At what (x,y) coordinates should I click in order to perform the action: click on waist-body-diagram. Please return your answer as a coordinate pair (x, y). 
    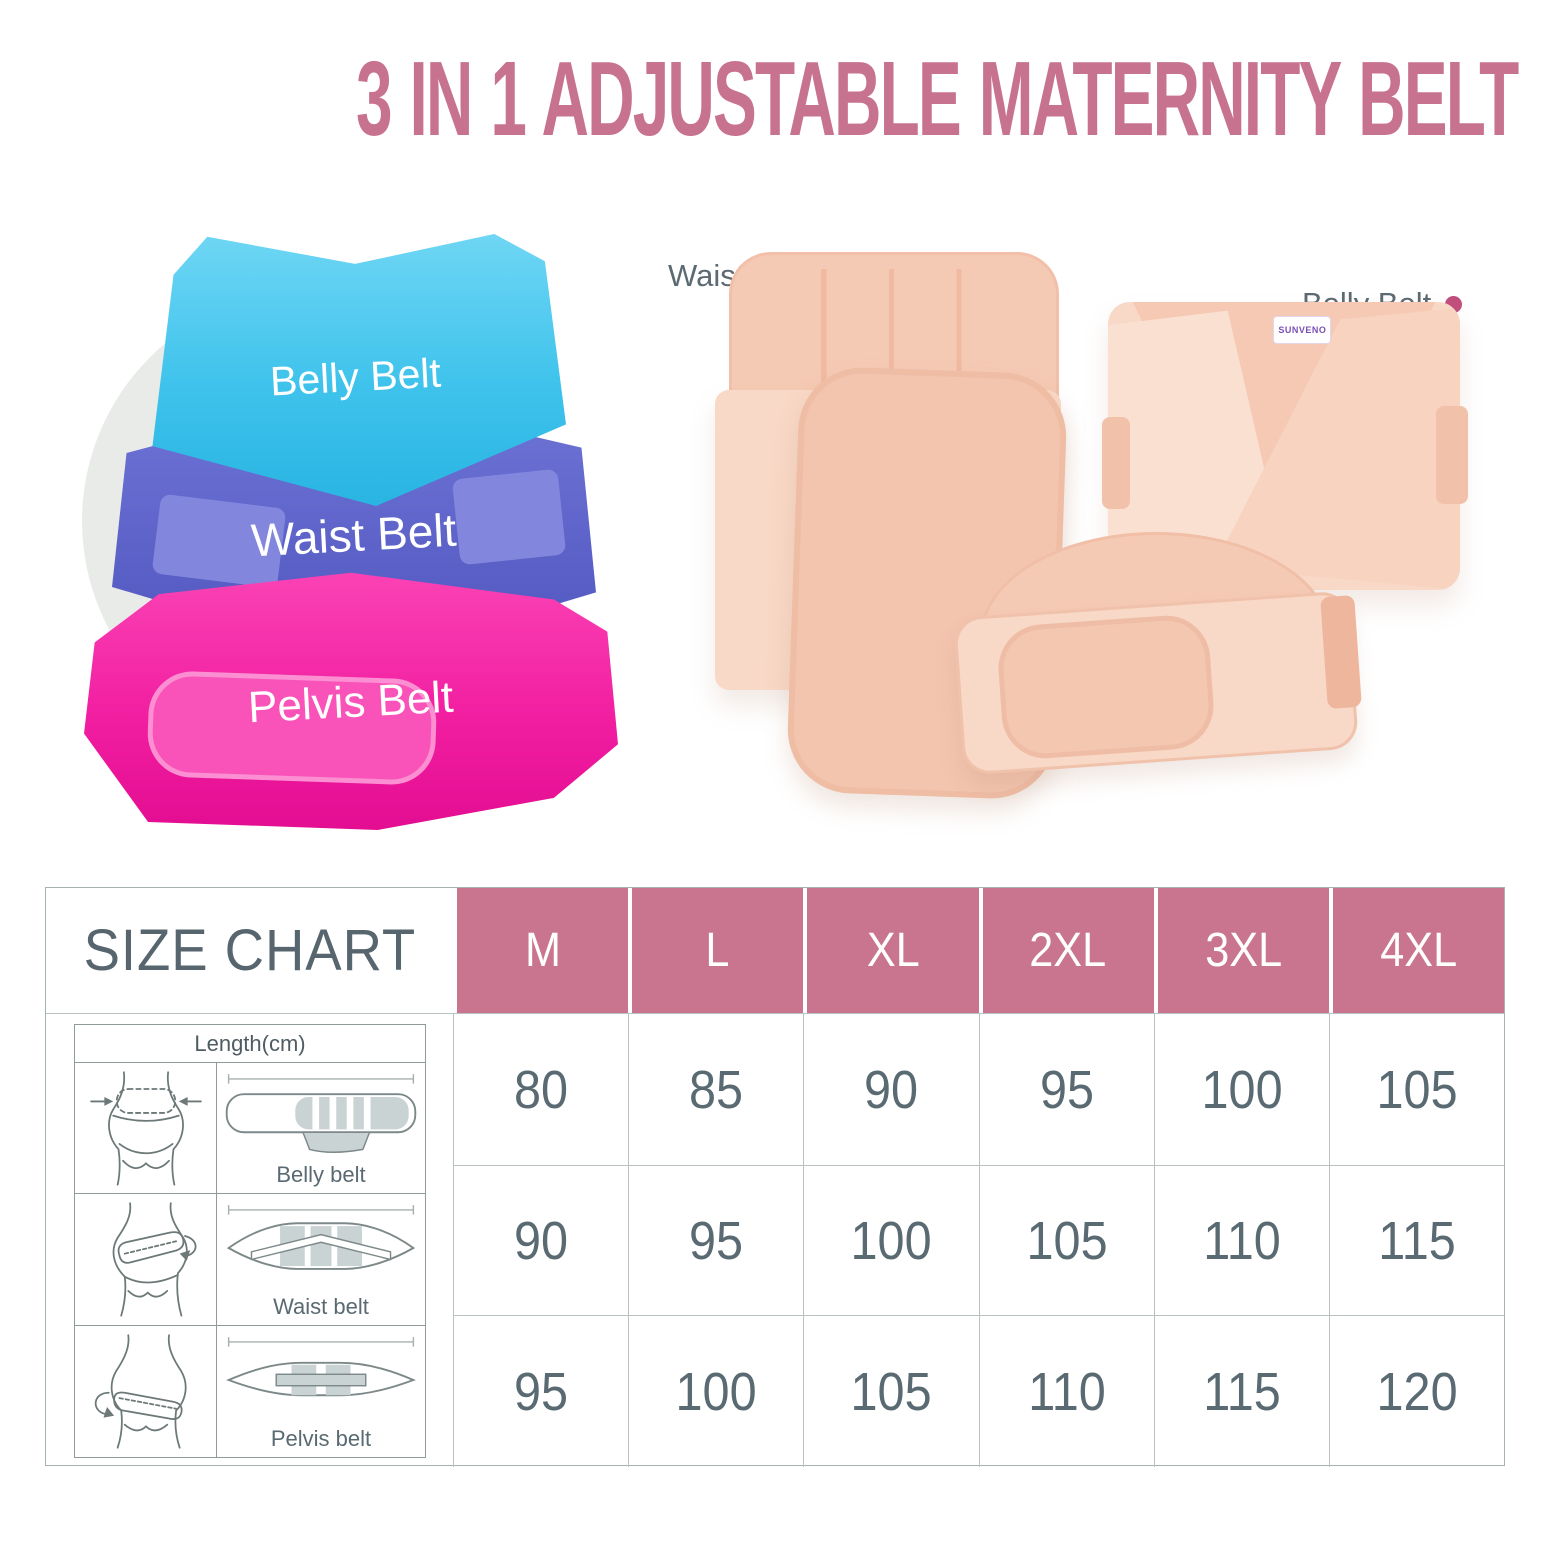
    Looking at the image, I should click on (146, 1259).